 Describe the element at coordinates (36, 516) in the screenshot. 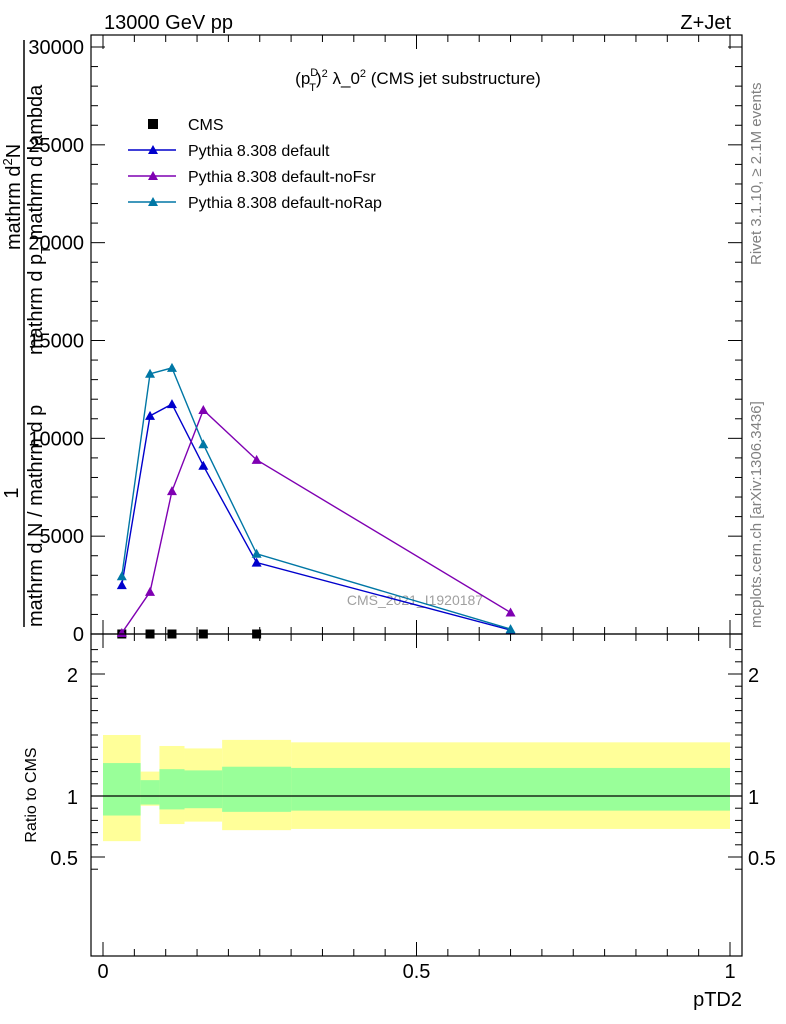

I see `ylabel-bottom: mathrm d N / mathrm d p` at that location.